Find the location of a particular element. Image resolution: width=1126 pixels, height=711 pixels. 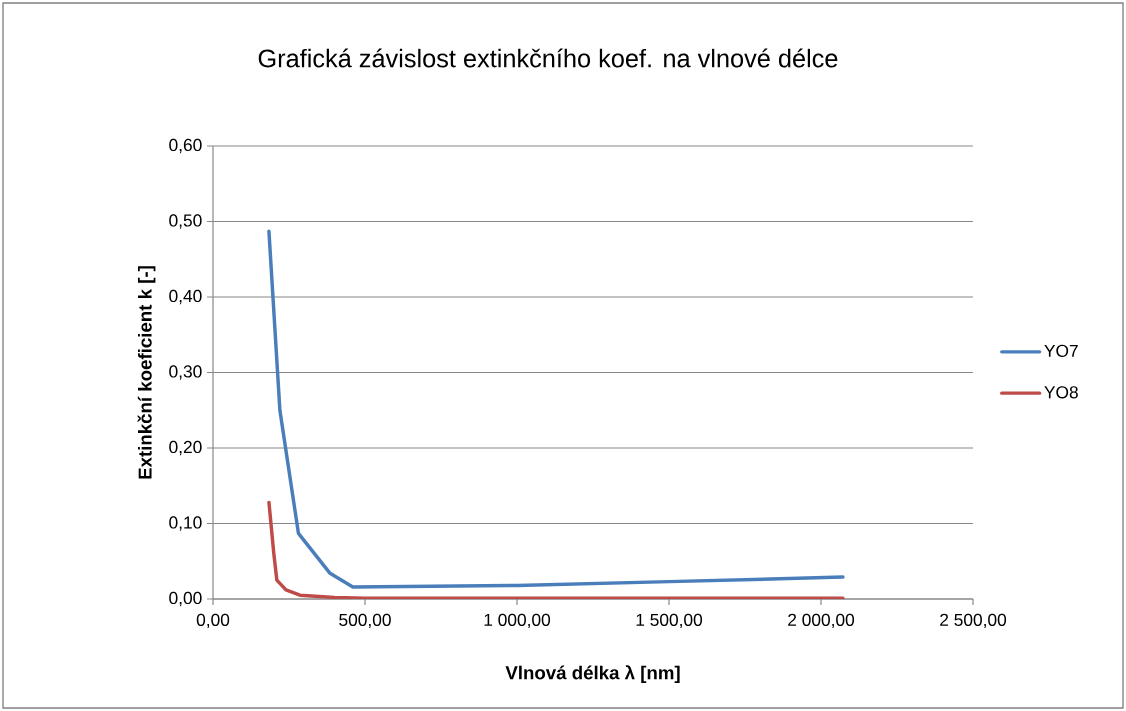

x-tick-label: 0,00 is located at coordinates (213, 621).